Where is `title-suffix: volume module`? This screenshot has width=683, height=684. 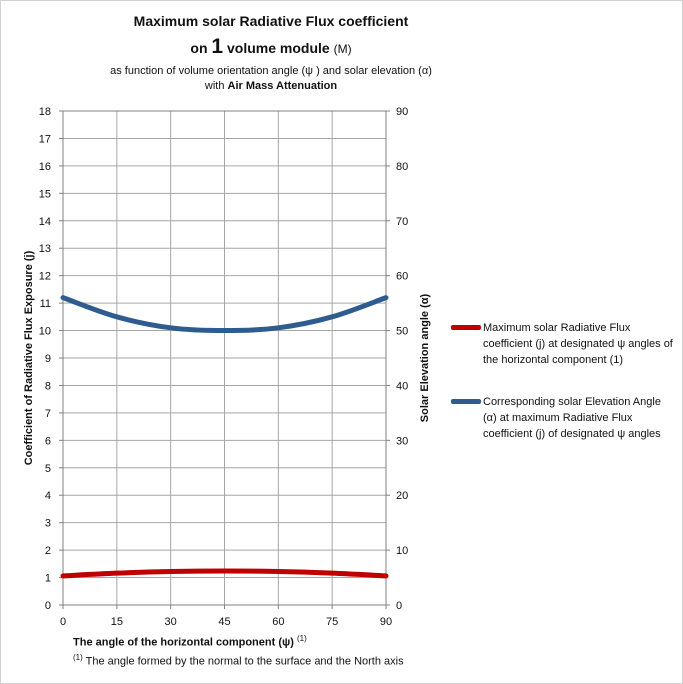
title-suffix: volume module is located at coordinates (278, 48).